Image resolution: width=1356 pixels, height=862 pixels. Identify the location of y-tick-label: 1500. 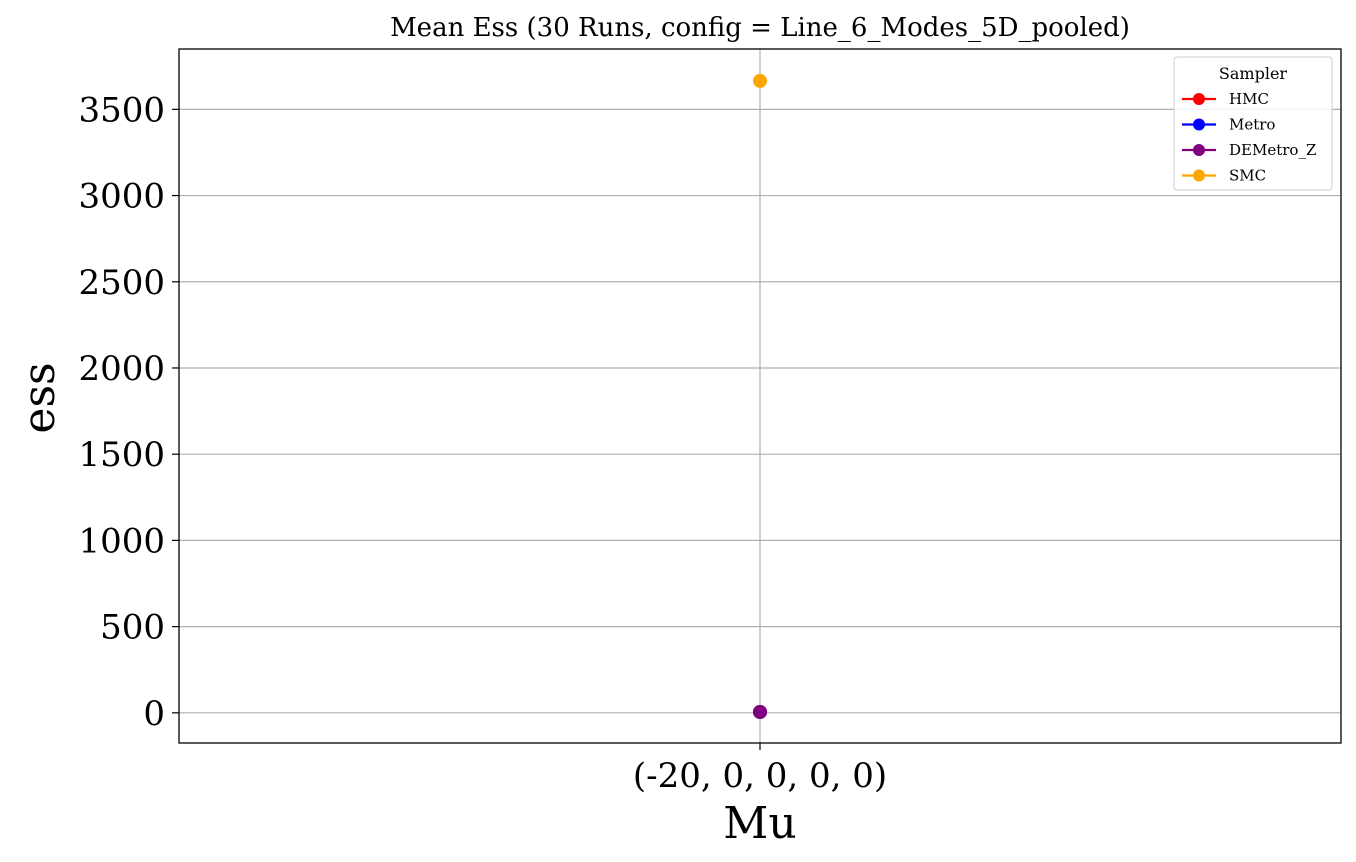
(121, 455).